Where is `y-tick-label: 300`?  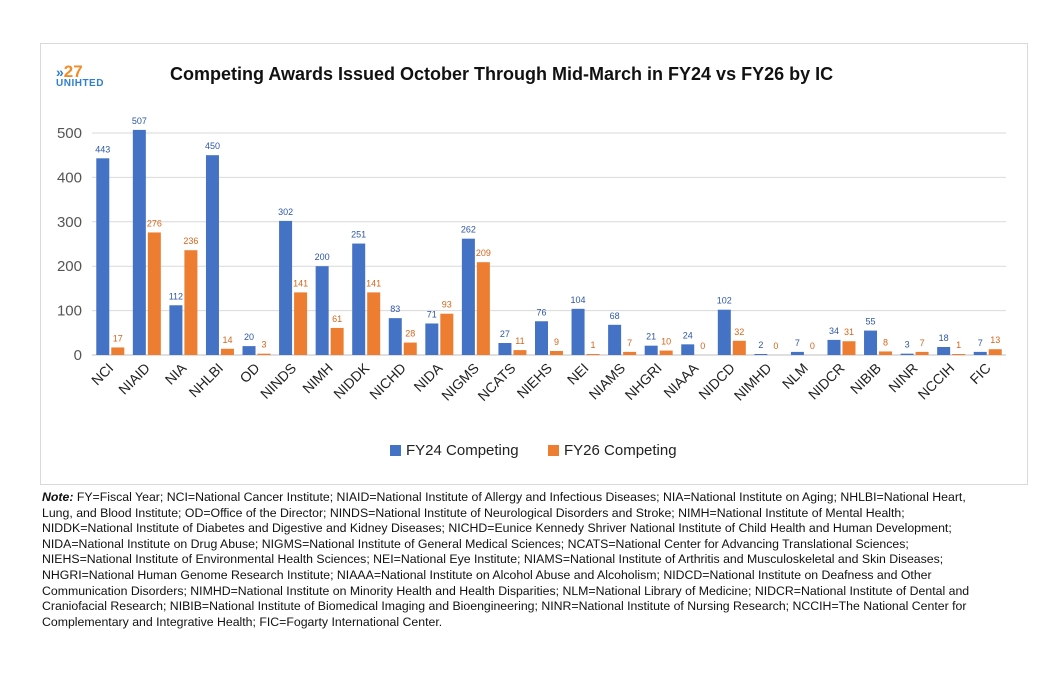
y-tick-label: 300 is located at coordinates (69, 222).